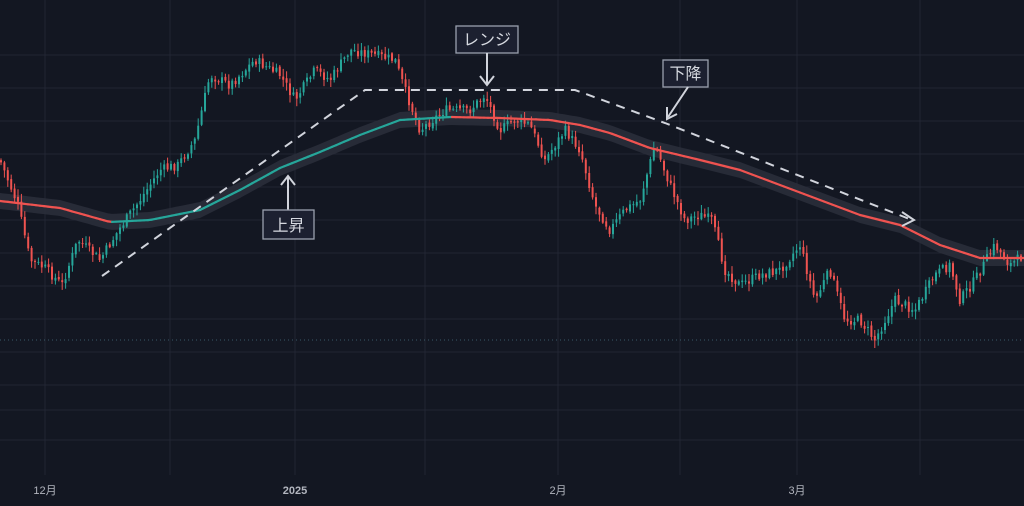 The image size is (1024, 506). What do you see at coordinates (419, 491) in the screenshot?
I see `x-axis: 12月 2025 2月 3月` at bounding box center [419, 491].